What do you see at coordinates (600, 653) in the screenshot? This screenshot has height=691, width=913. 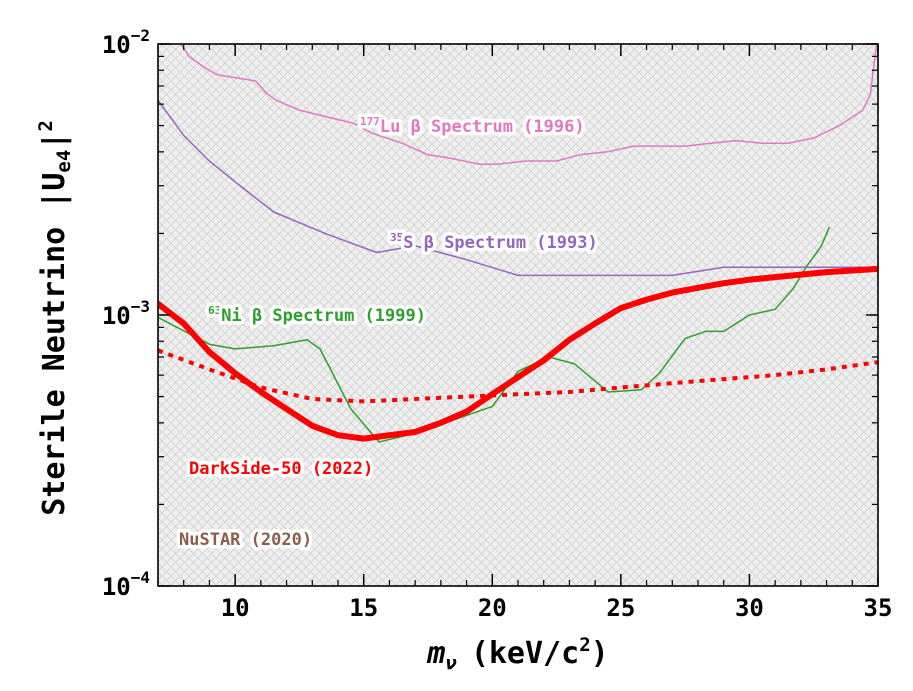 I see `x-axis-title-close: )` at bounding box center [600, 653].